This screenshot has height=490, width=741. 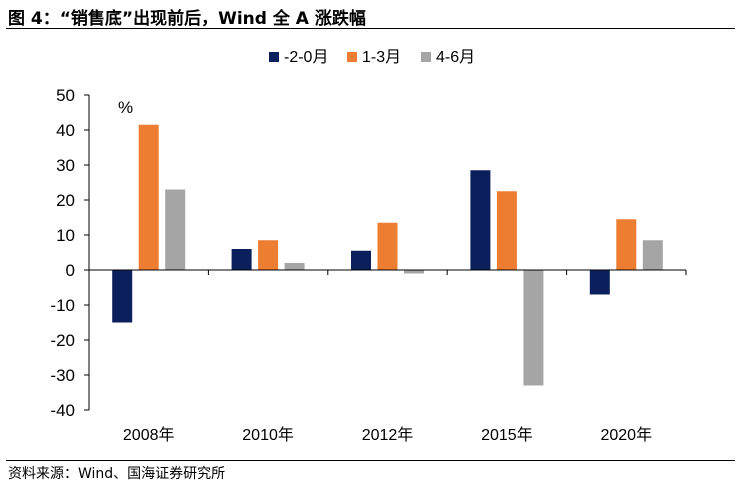 I want to click on bar-1-2012年, so click(x=361, y=260).